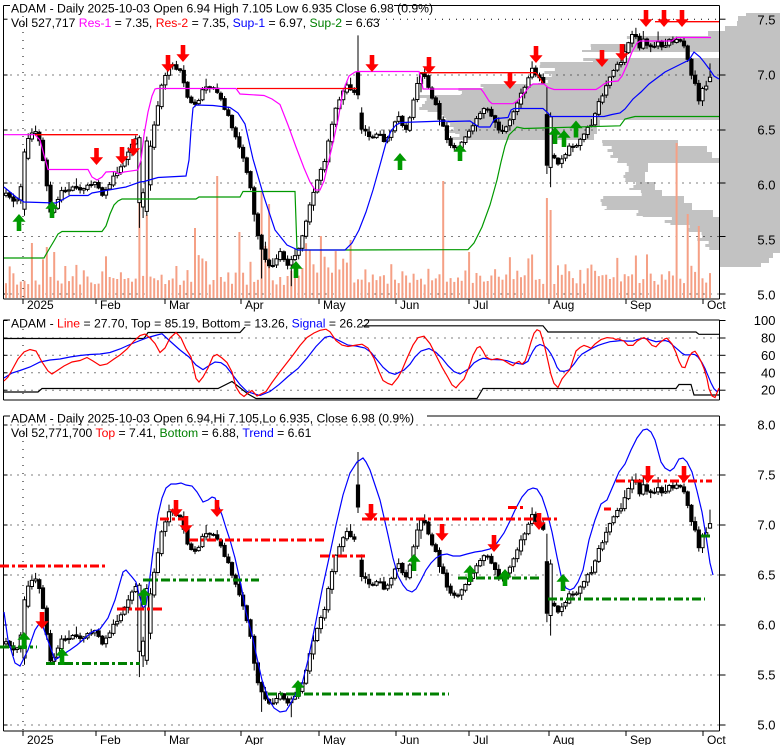 Image resolution: width=780 pixels, height=745 pixels. I want to click on svg-text: 40, so click(768, 372).